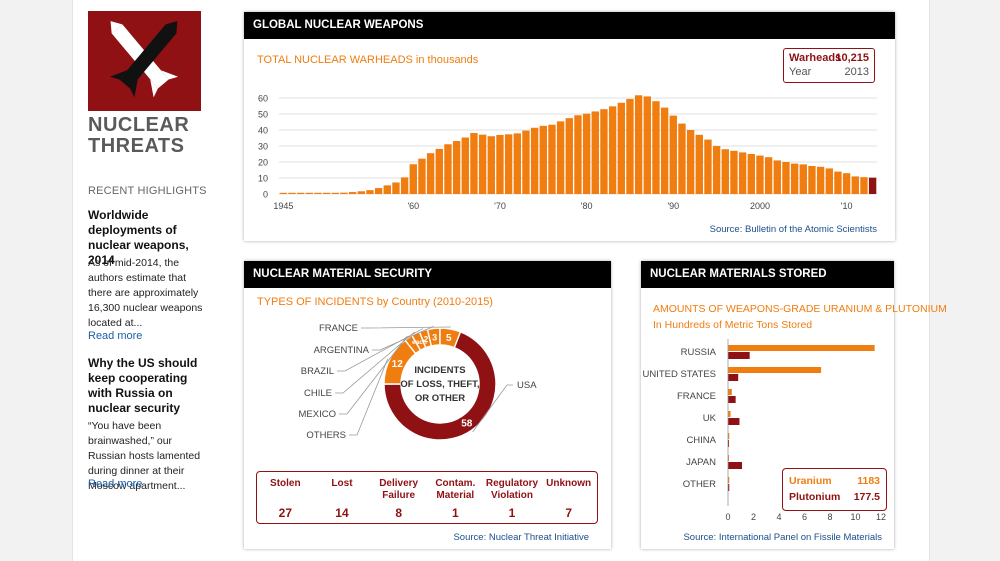  I want to click on category-label: UK, so click(710, 418).